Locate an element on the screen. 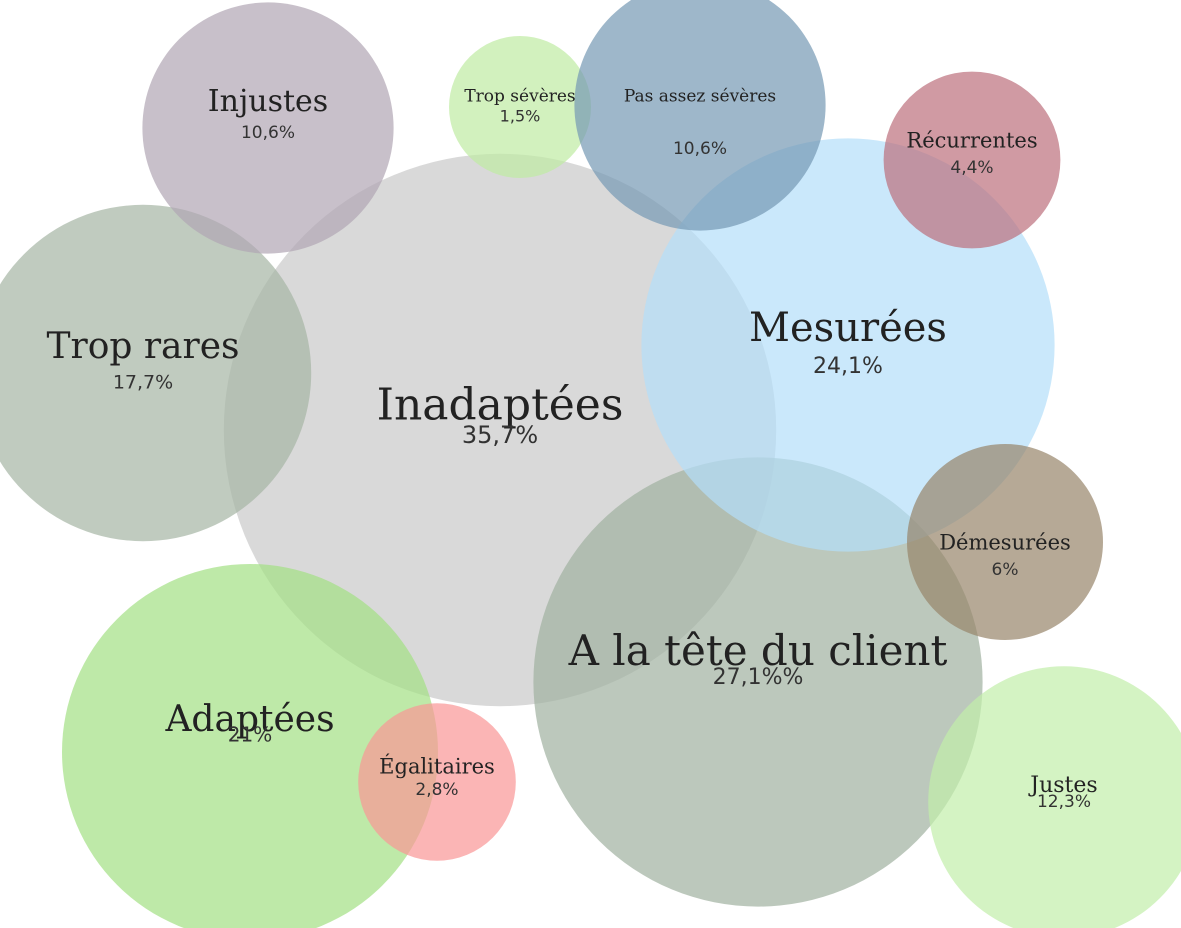  bubble-label: Inadaptées is located at coordinates (500, 405).